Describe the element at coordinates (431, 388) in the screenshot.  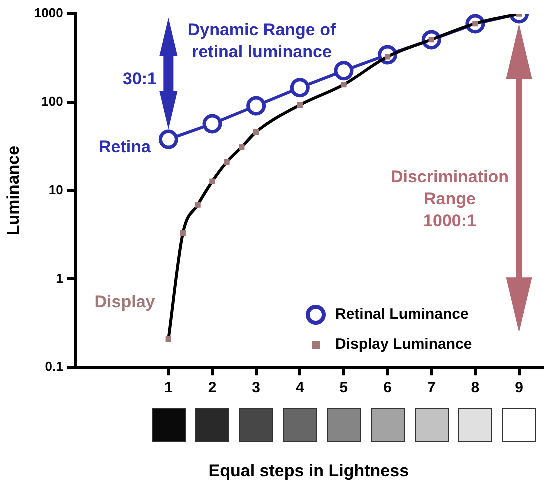
I see `x-tick-label: 7` at that location.